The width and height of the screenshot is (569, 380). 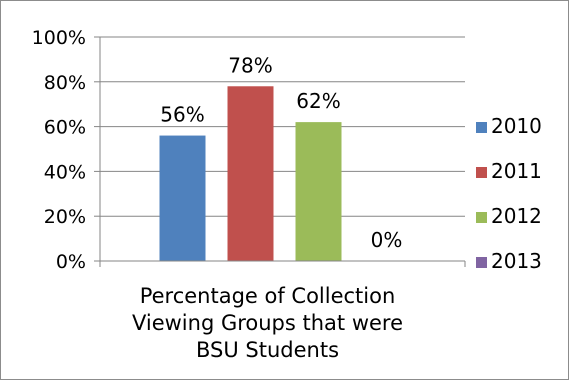 I want to click on legend-swatch-2012, so click(x=481, y=217).